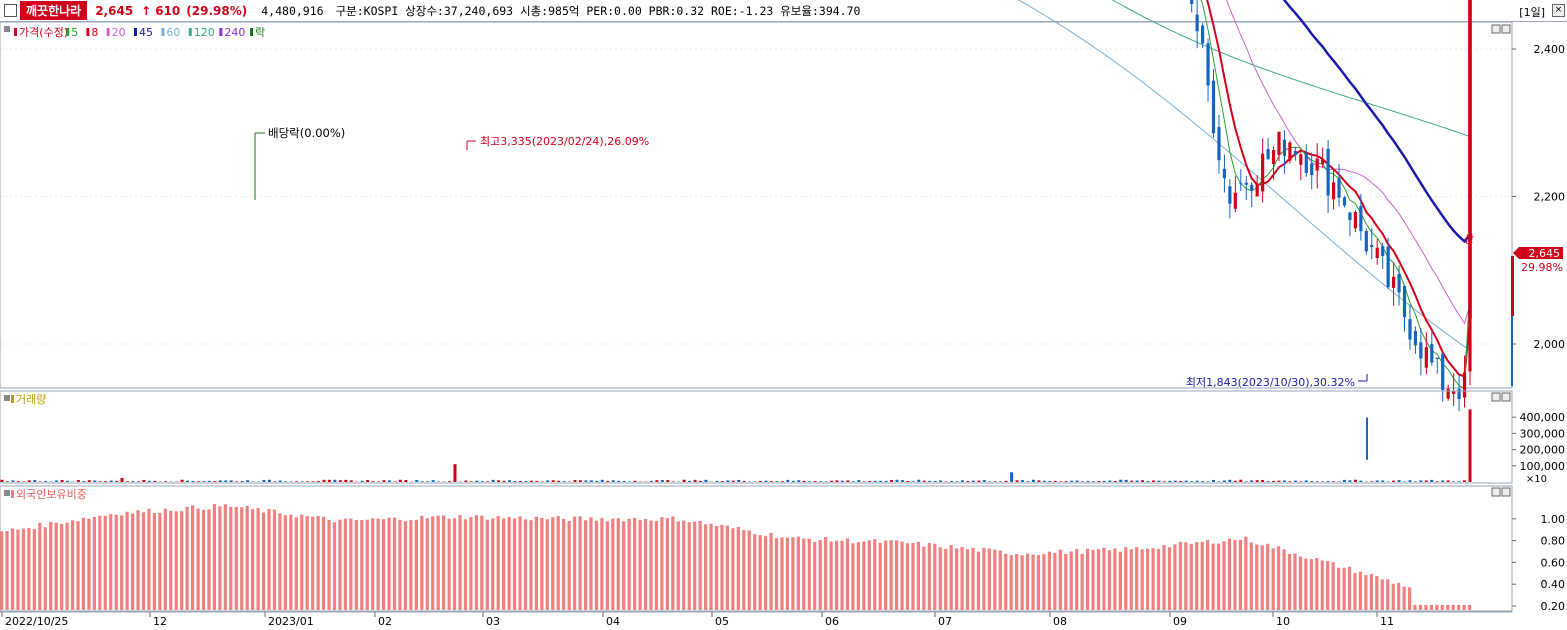 The height and width of the screenshot is (630, 1567). I want to click on x-tick-11: 10, so click(1283, 621).